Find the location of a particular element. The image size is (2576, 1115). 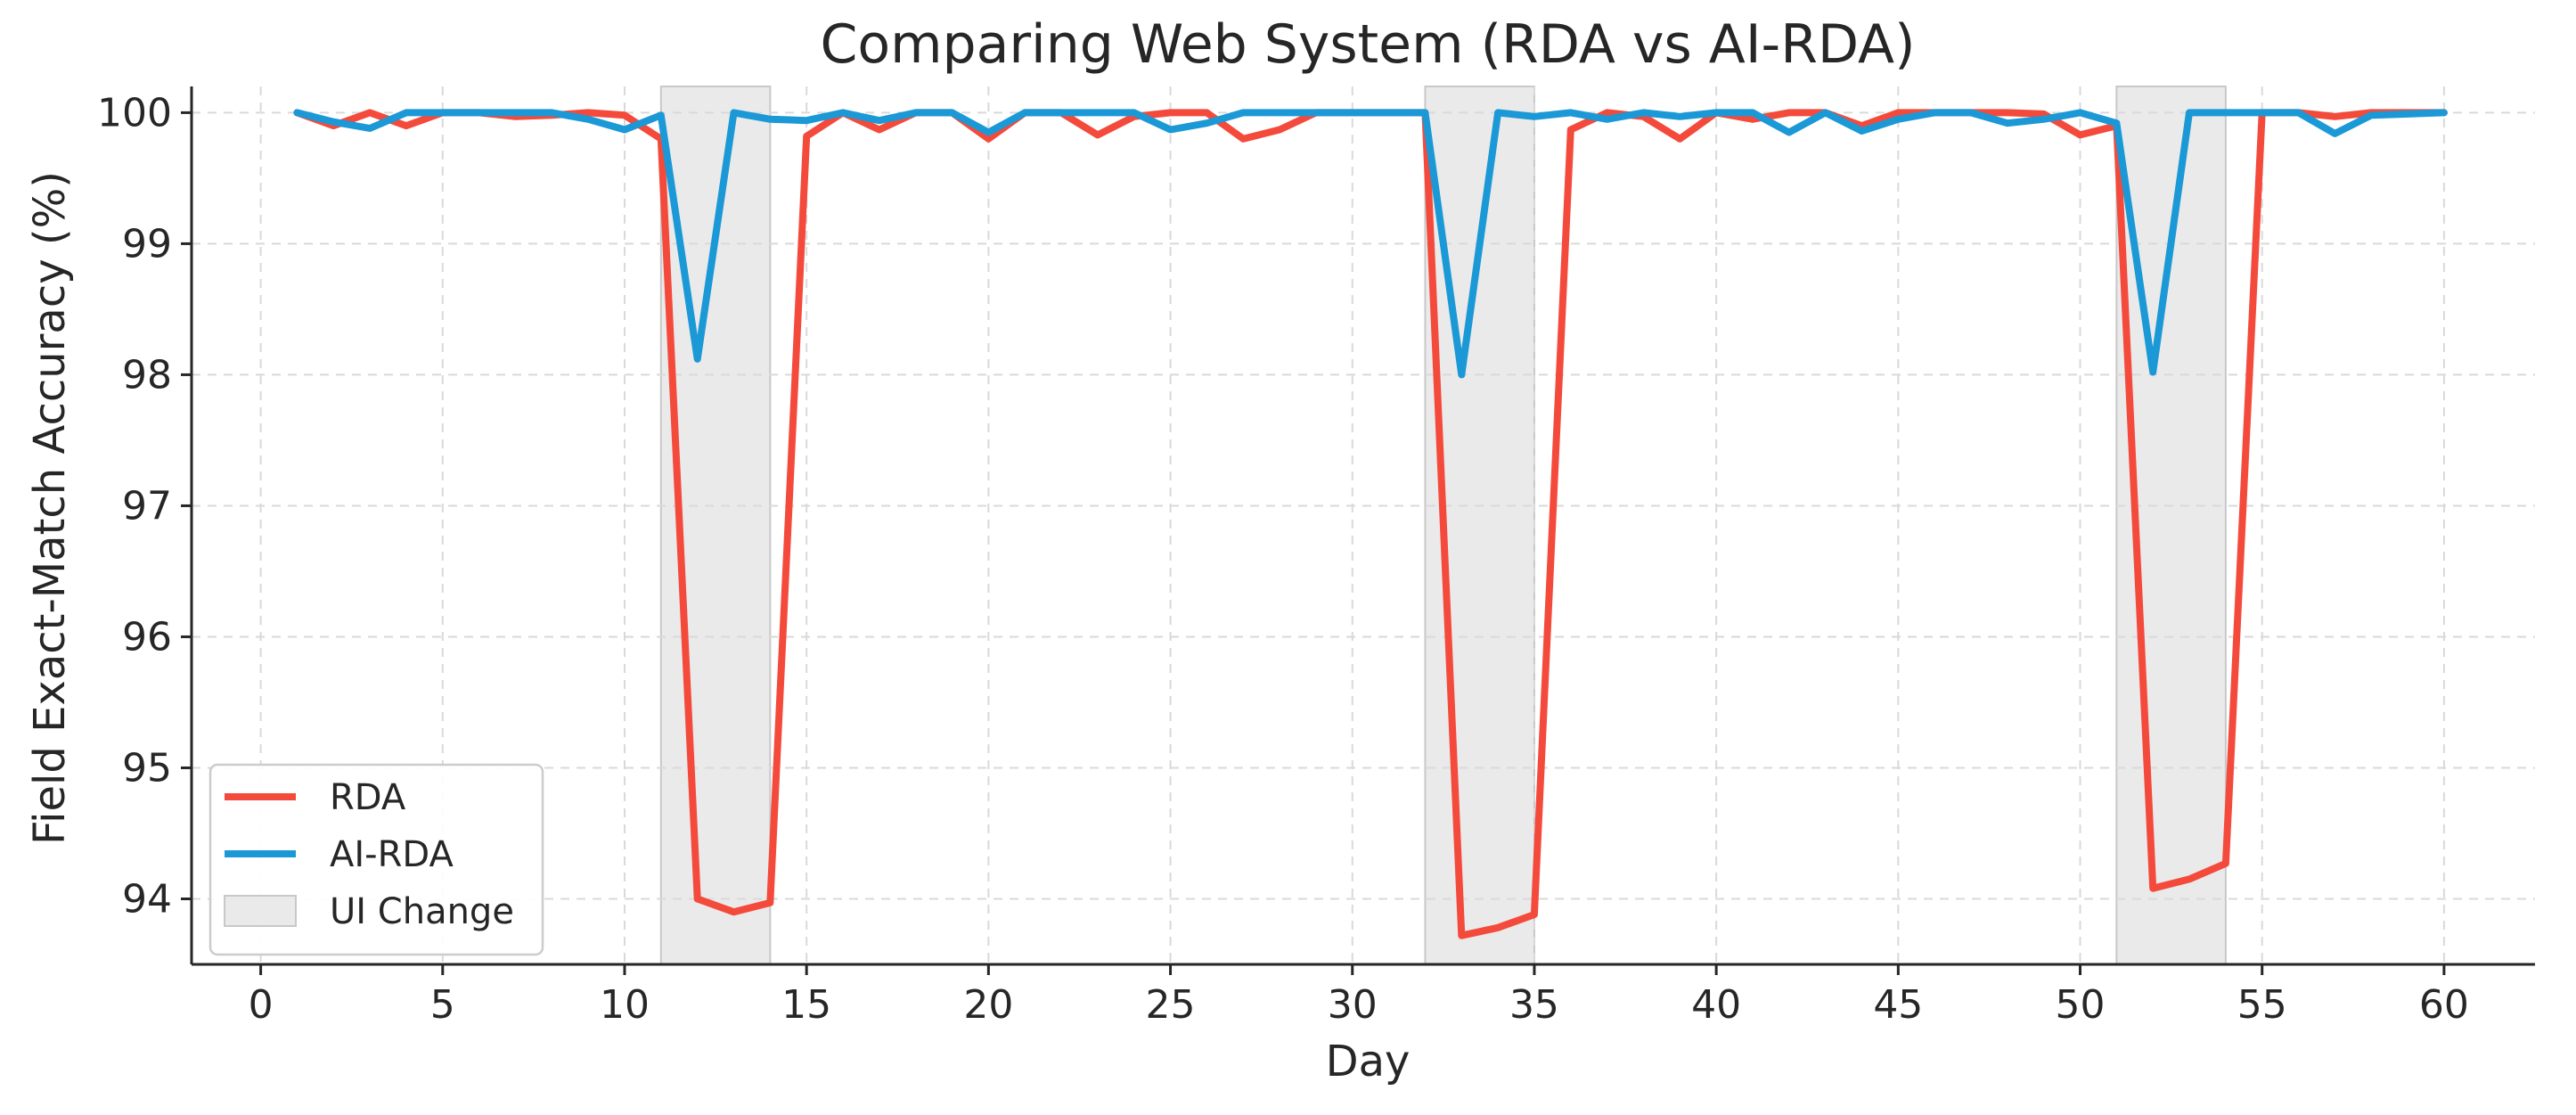

legend: RDA AI-RDA UI Change is located at coordinates (376, 860).